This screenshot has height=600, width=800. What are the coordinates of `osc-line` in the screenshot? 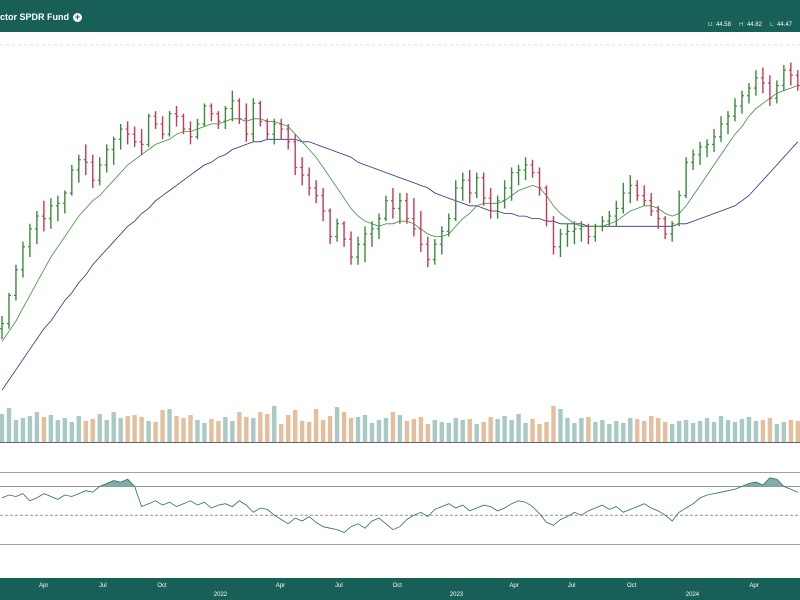 It's located at (399, 505).